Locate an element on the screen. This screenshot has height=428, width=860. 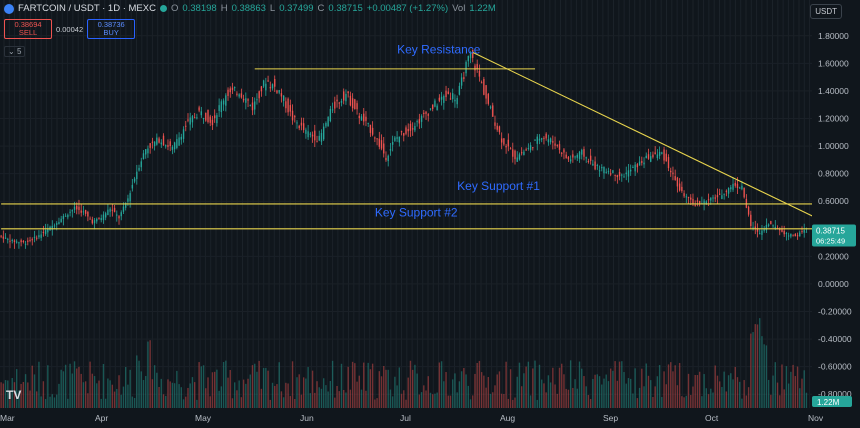
annotation-label: Key Support #2 is located at coordinates (416, 212).